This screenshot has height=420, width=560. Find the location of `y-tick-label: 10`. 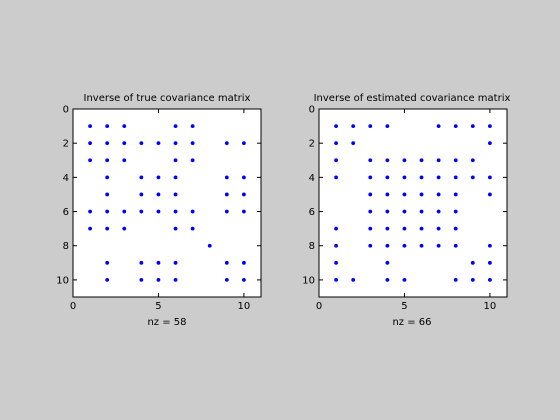

y-tick-label: 10 is located at coordinates (62, 280).